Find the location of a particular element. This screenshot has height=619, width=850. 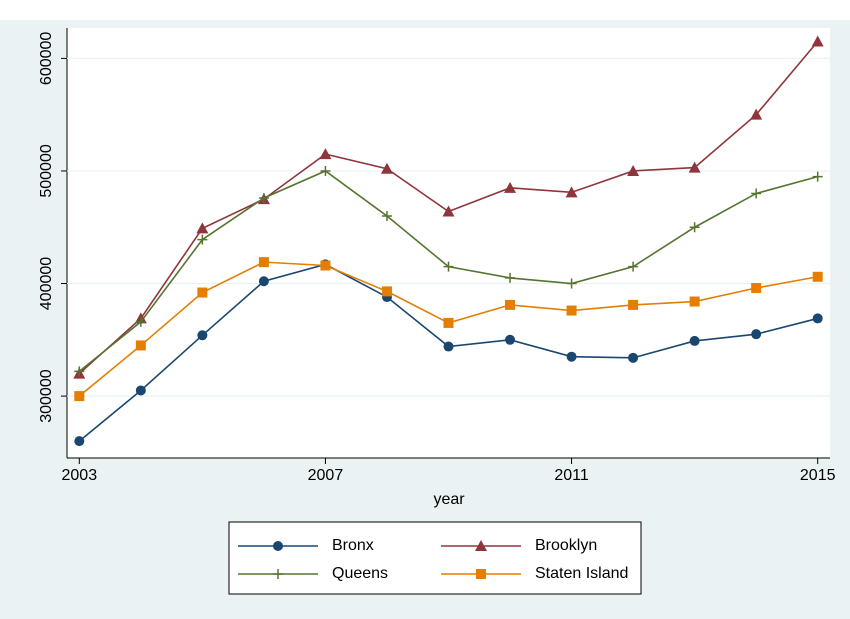

y-tick-label: 500000 is located at coordinates (46, 170).